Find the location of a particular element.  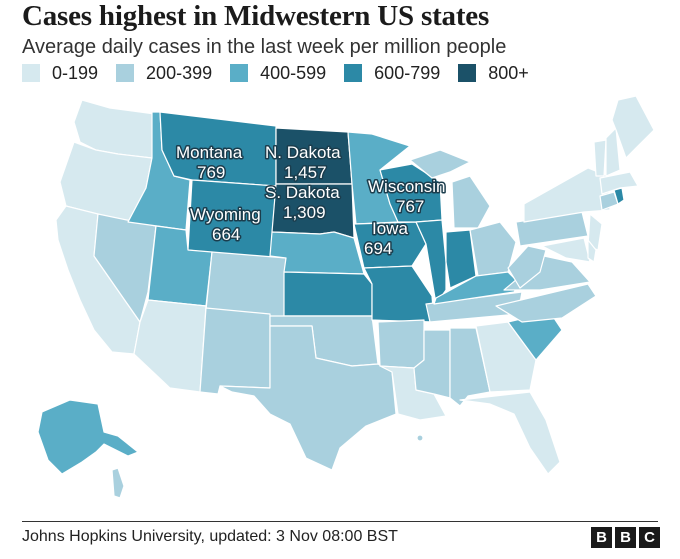

legend-item: 600-799 is located at coordinates (392, 73).